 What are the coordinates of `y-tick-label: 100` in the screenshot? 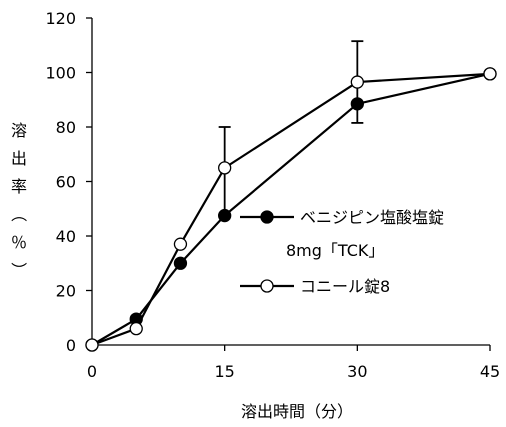 It's located at (60, 73).